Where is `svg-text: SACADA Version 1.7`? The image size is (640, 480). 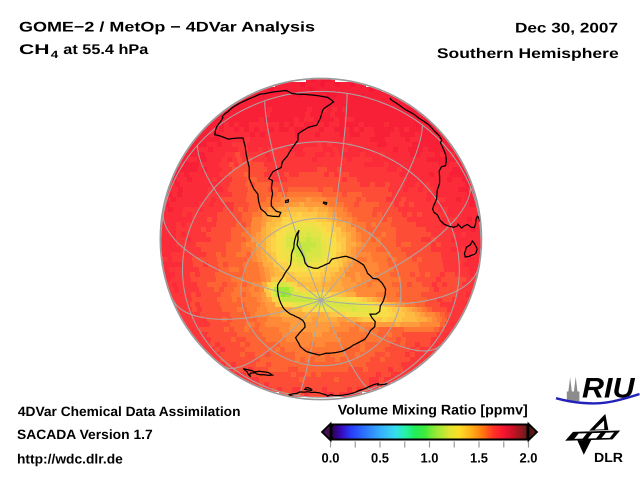
svg-text: SACADA Version 1.7 is located at coordinates (85, 434).